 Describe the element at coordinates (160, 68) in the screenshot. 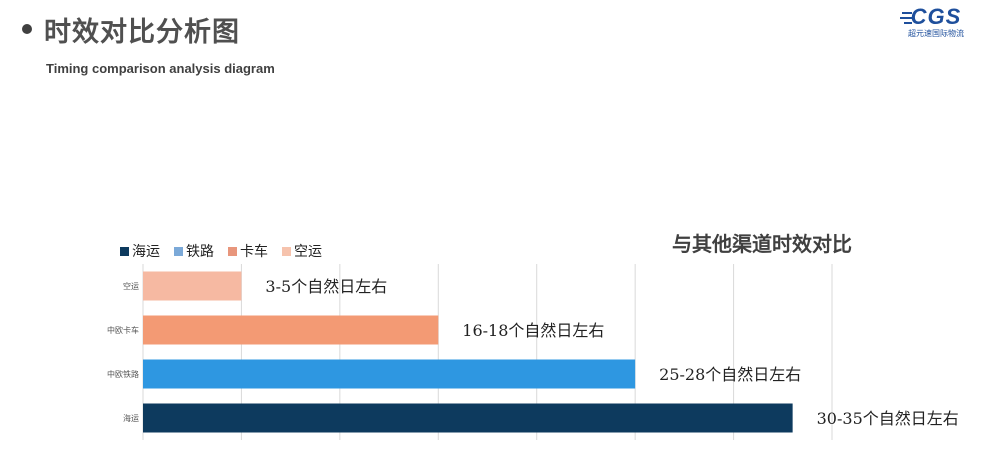

I see `page-subtitle: Timing comparison analysis diagram` at that location.